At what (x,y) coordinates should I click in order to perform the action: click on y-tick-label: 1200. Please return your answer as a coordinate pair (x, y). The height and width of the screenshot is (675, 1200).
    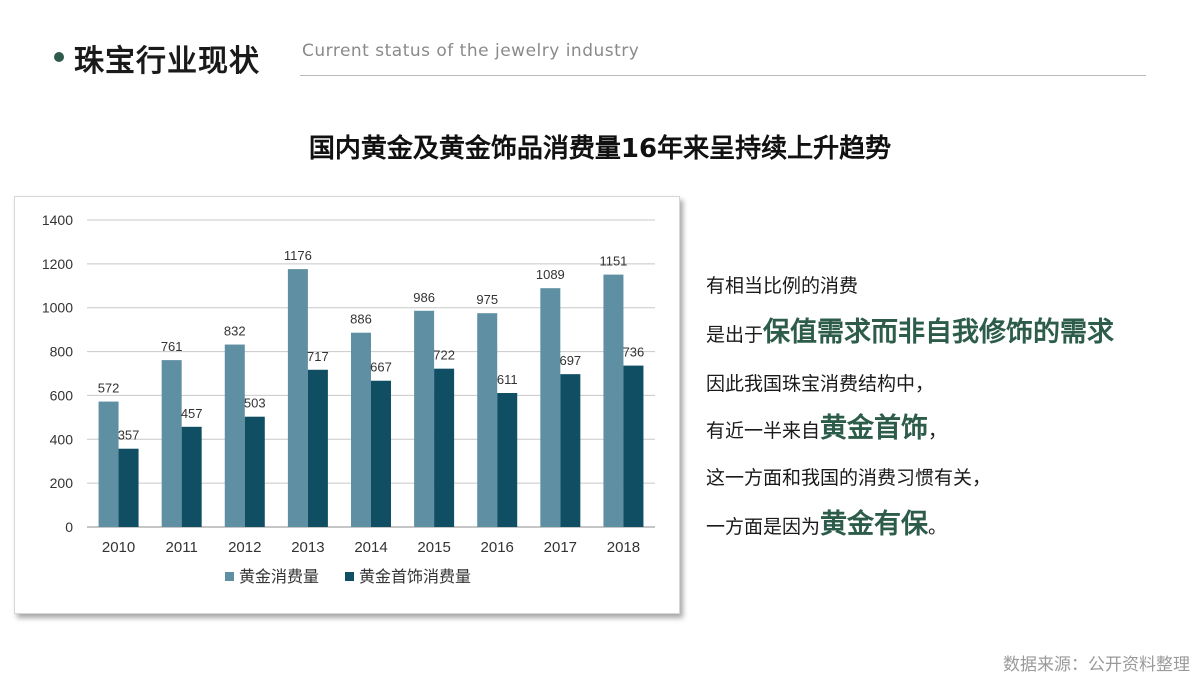
    Looking at the image, I should click on (57, 264).